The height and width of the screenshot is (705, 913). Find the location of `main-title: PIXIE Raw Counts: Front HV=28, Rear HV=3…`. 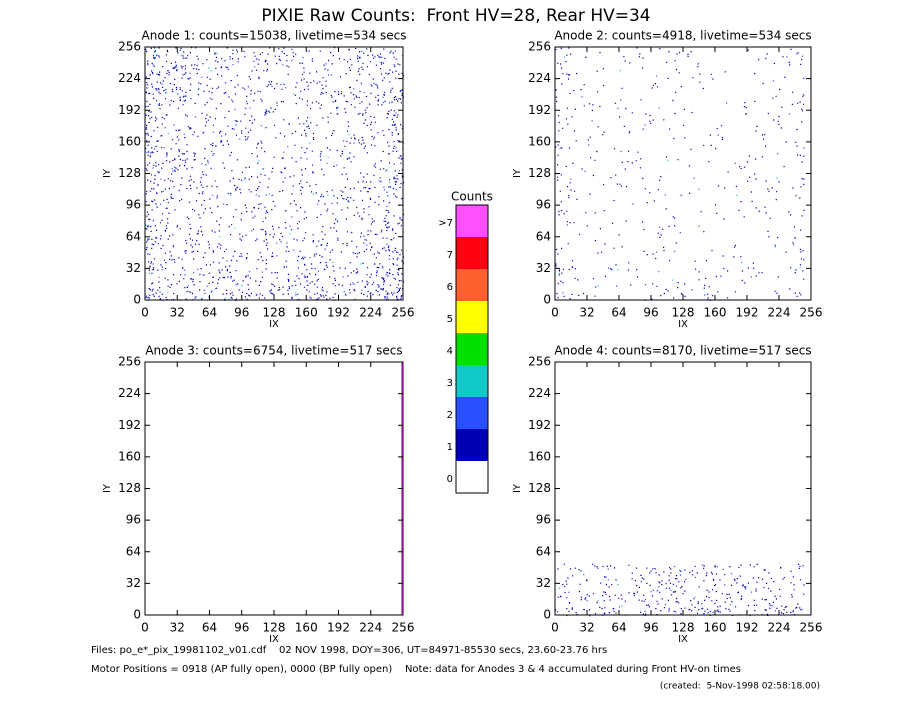

main-title: PIXIE Raw Counts: Front HV=28, Rear HV=3… is located at coordinates (455, 16).